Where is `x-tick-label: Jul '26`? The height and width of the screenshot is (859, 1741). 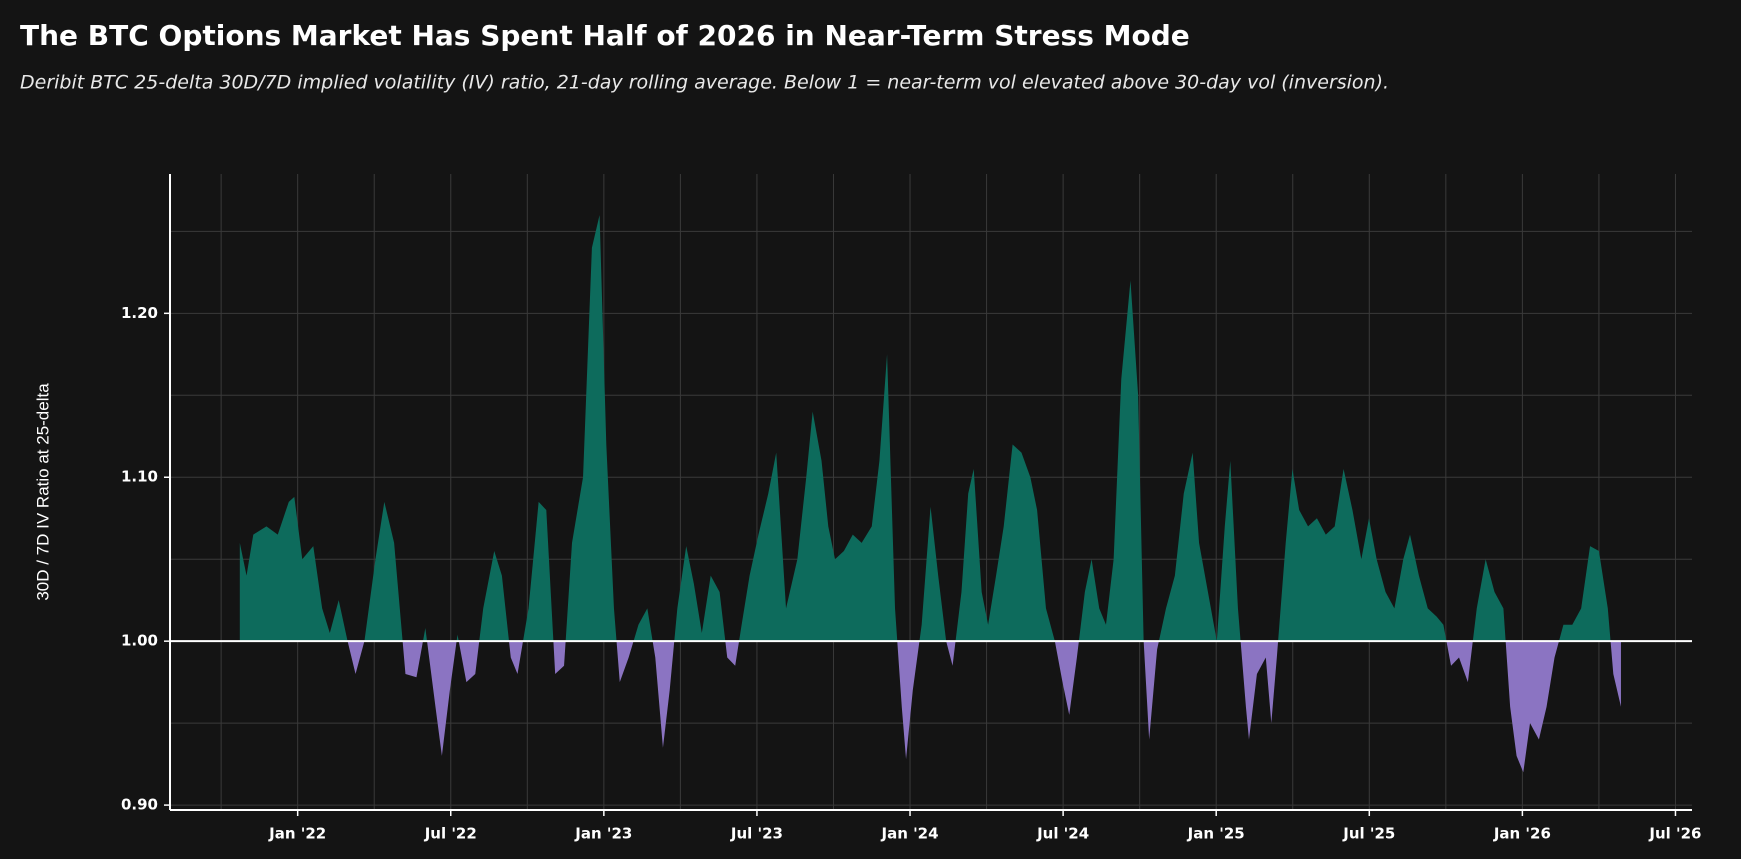 x-tick-label: Jul '26 is located at coordinates (1674, 834).